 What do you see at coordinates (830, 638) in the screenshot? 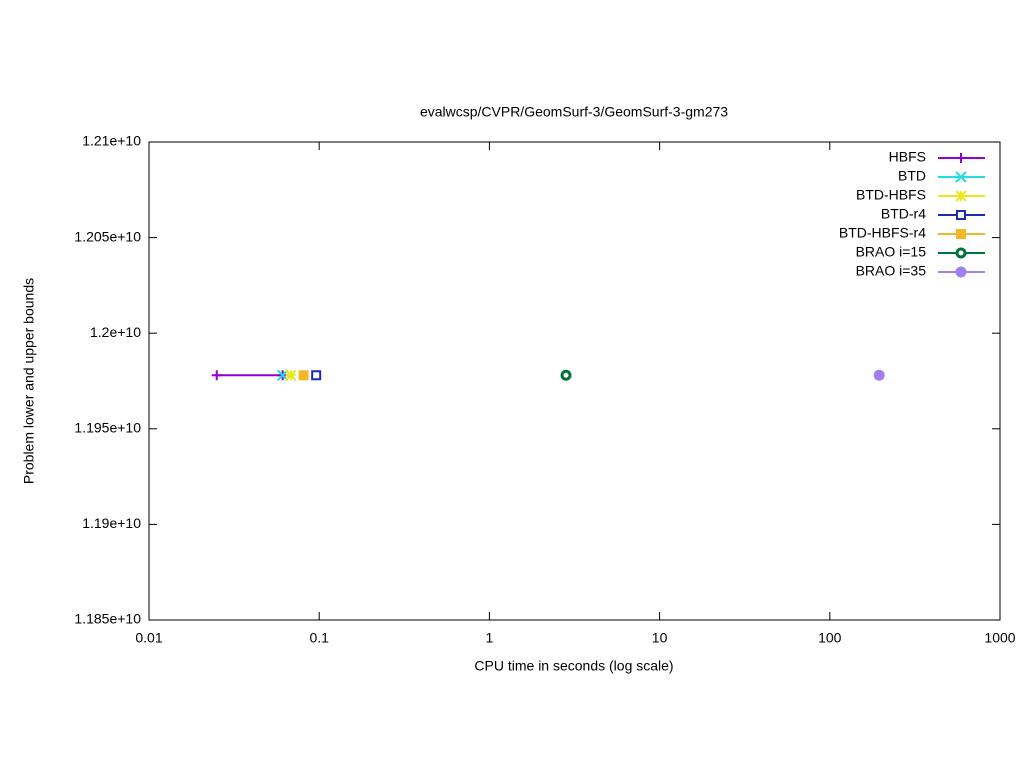
I see `x-tick-label: 100` at bounding box center [830, 638].